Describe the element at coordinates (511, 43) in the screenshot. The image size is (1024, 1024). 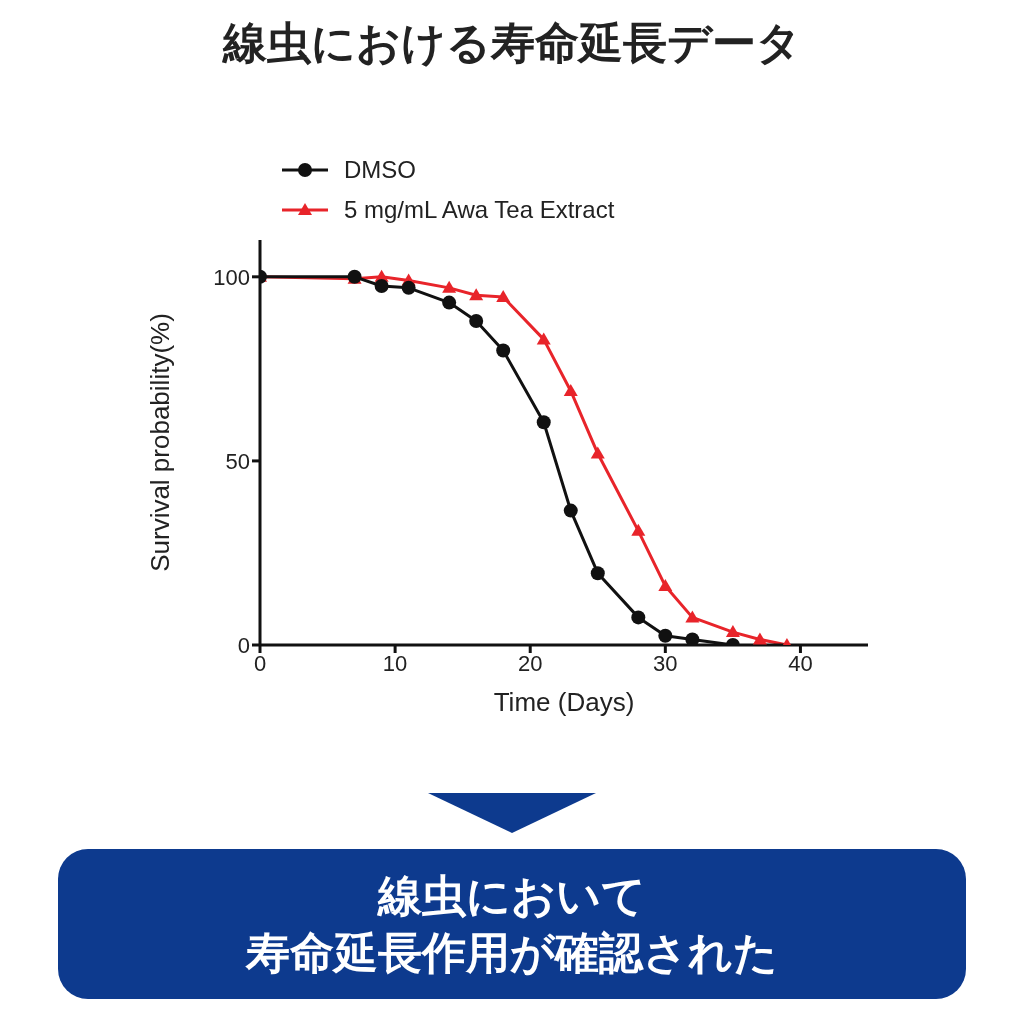
I see `chart-title: 線虫における寿命延長データ` at that location.